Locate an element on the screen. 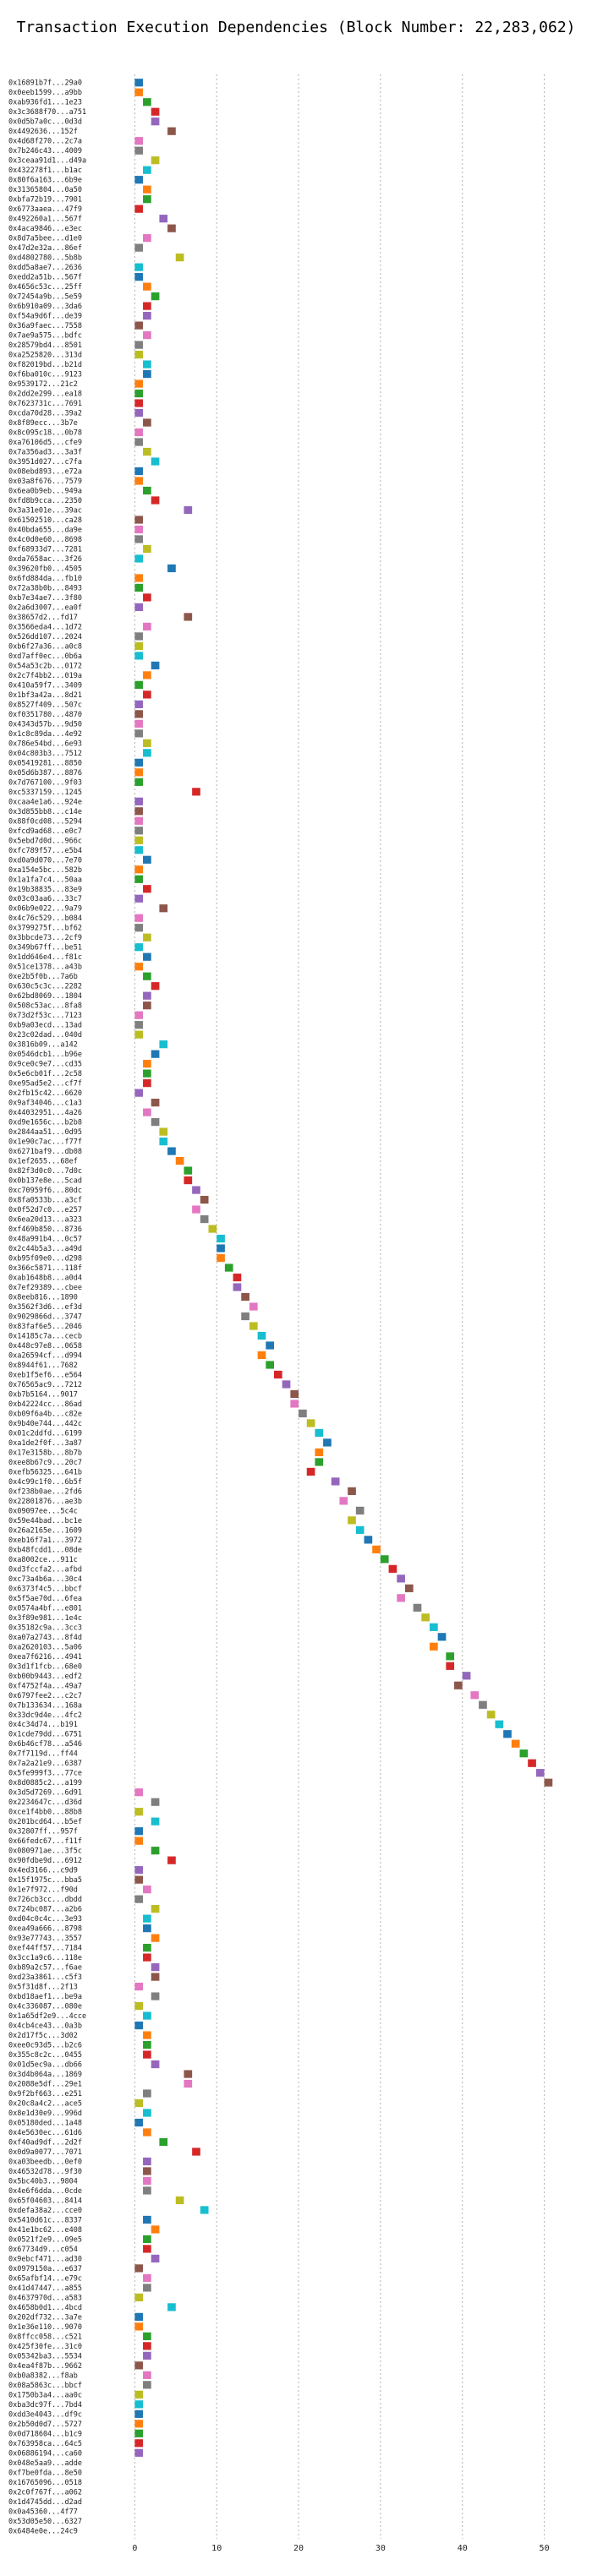 This screenshot has width=592, height=2576. y-tick-label: 0x1ef2655...68ef is located at coordinates (43, 1162).